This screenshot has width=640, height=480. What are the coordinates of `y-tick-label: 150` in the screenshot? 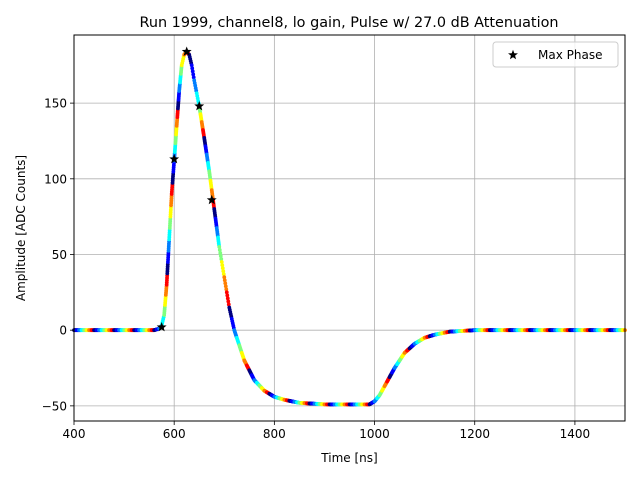 It's located at (55, 104).